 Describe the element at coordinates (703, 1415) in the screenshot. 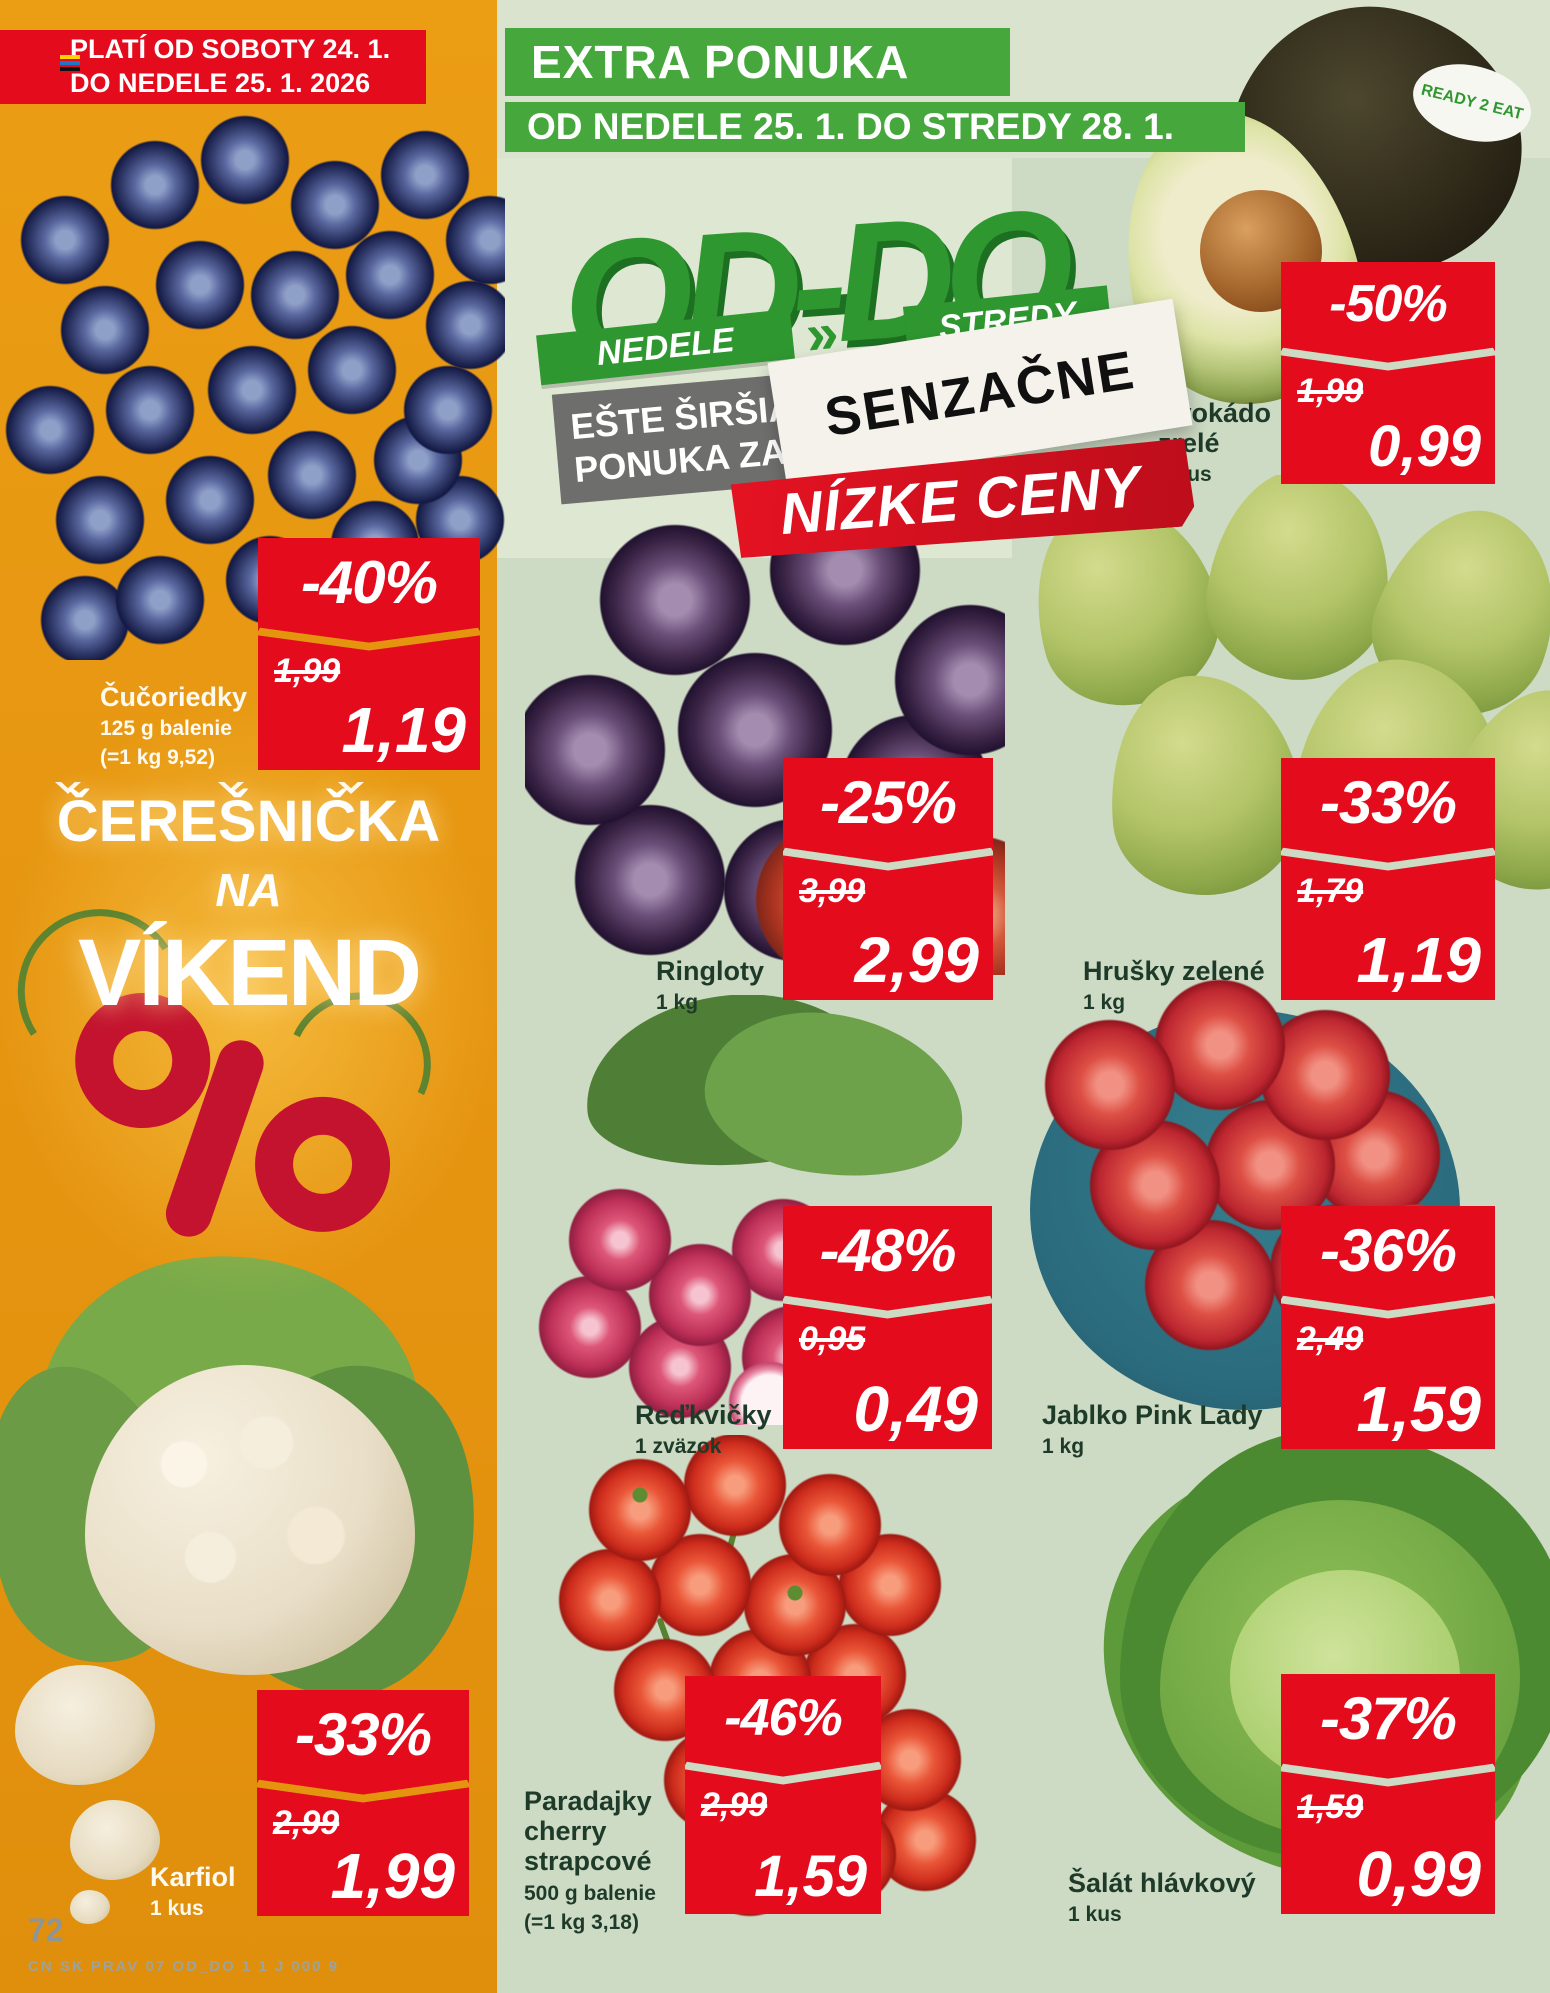

I see `product-name: Reďkvičky` at that location.